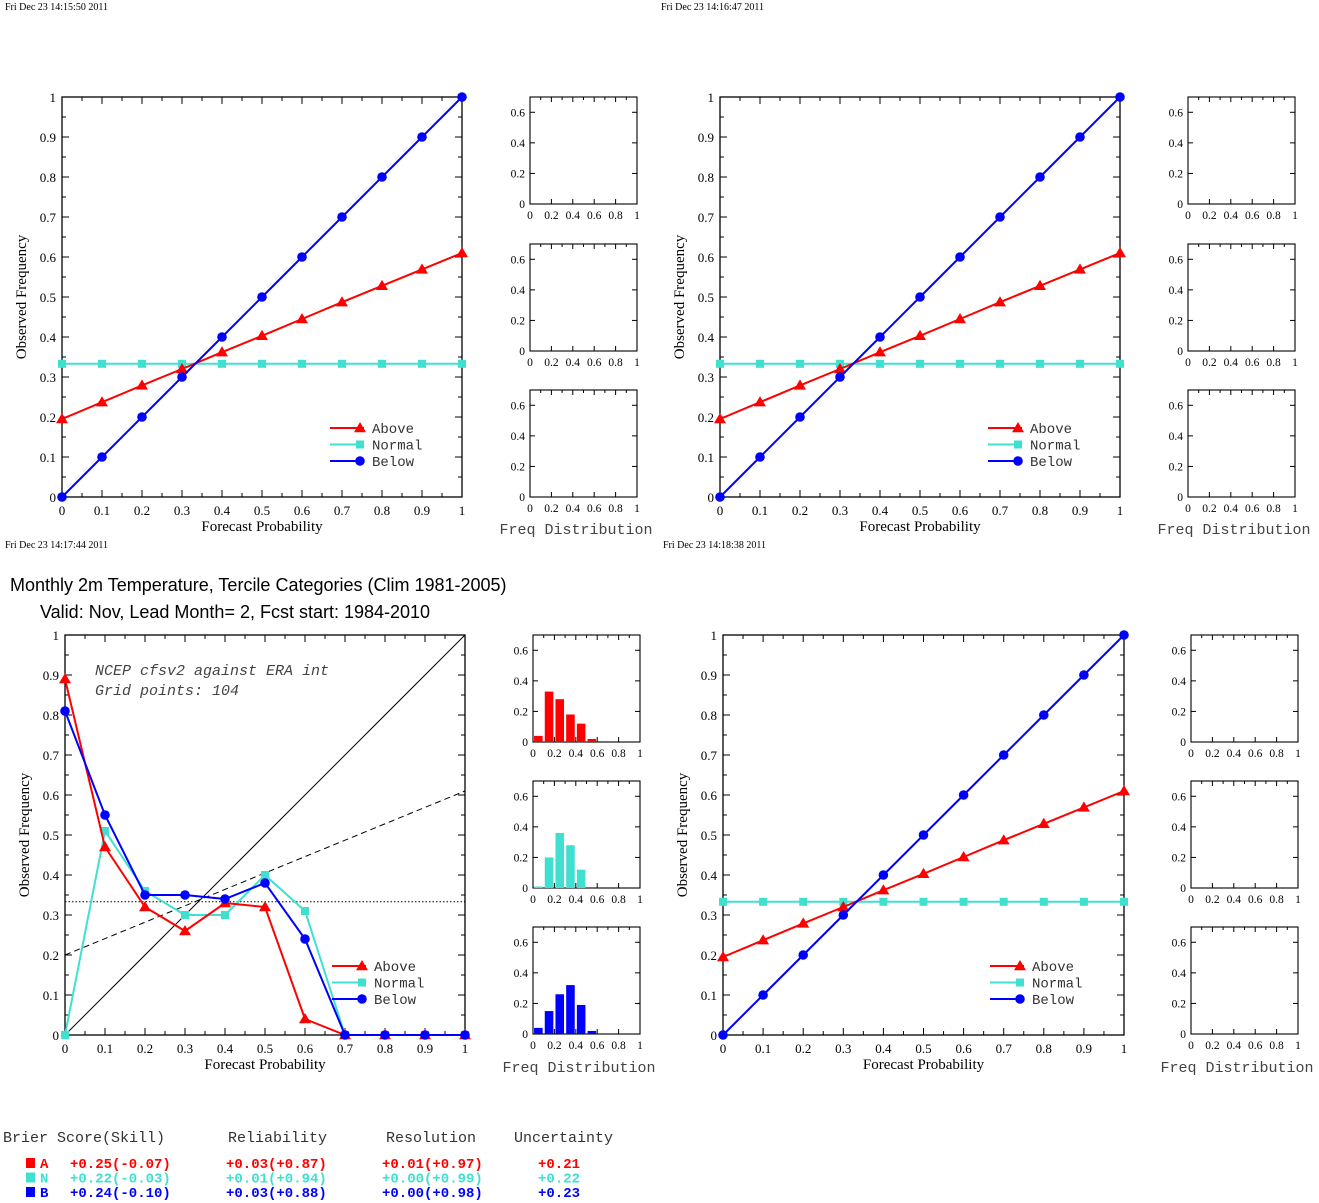  Describe the element at coordinates (570, 866) in the screenshot. I see `freq-bar-normal` at that location.